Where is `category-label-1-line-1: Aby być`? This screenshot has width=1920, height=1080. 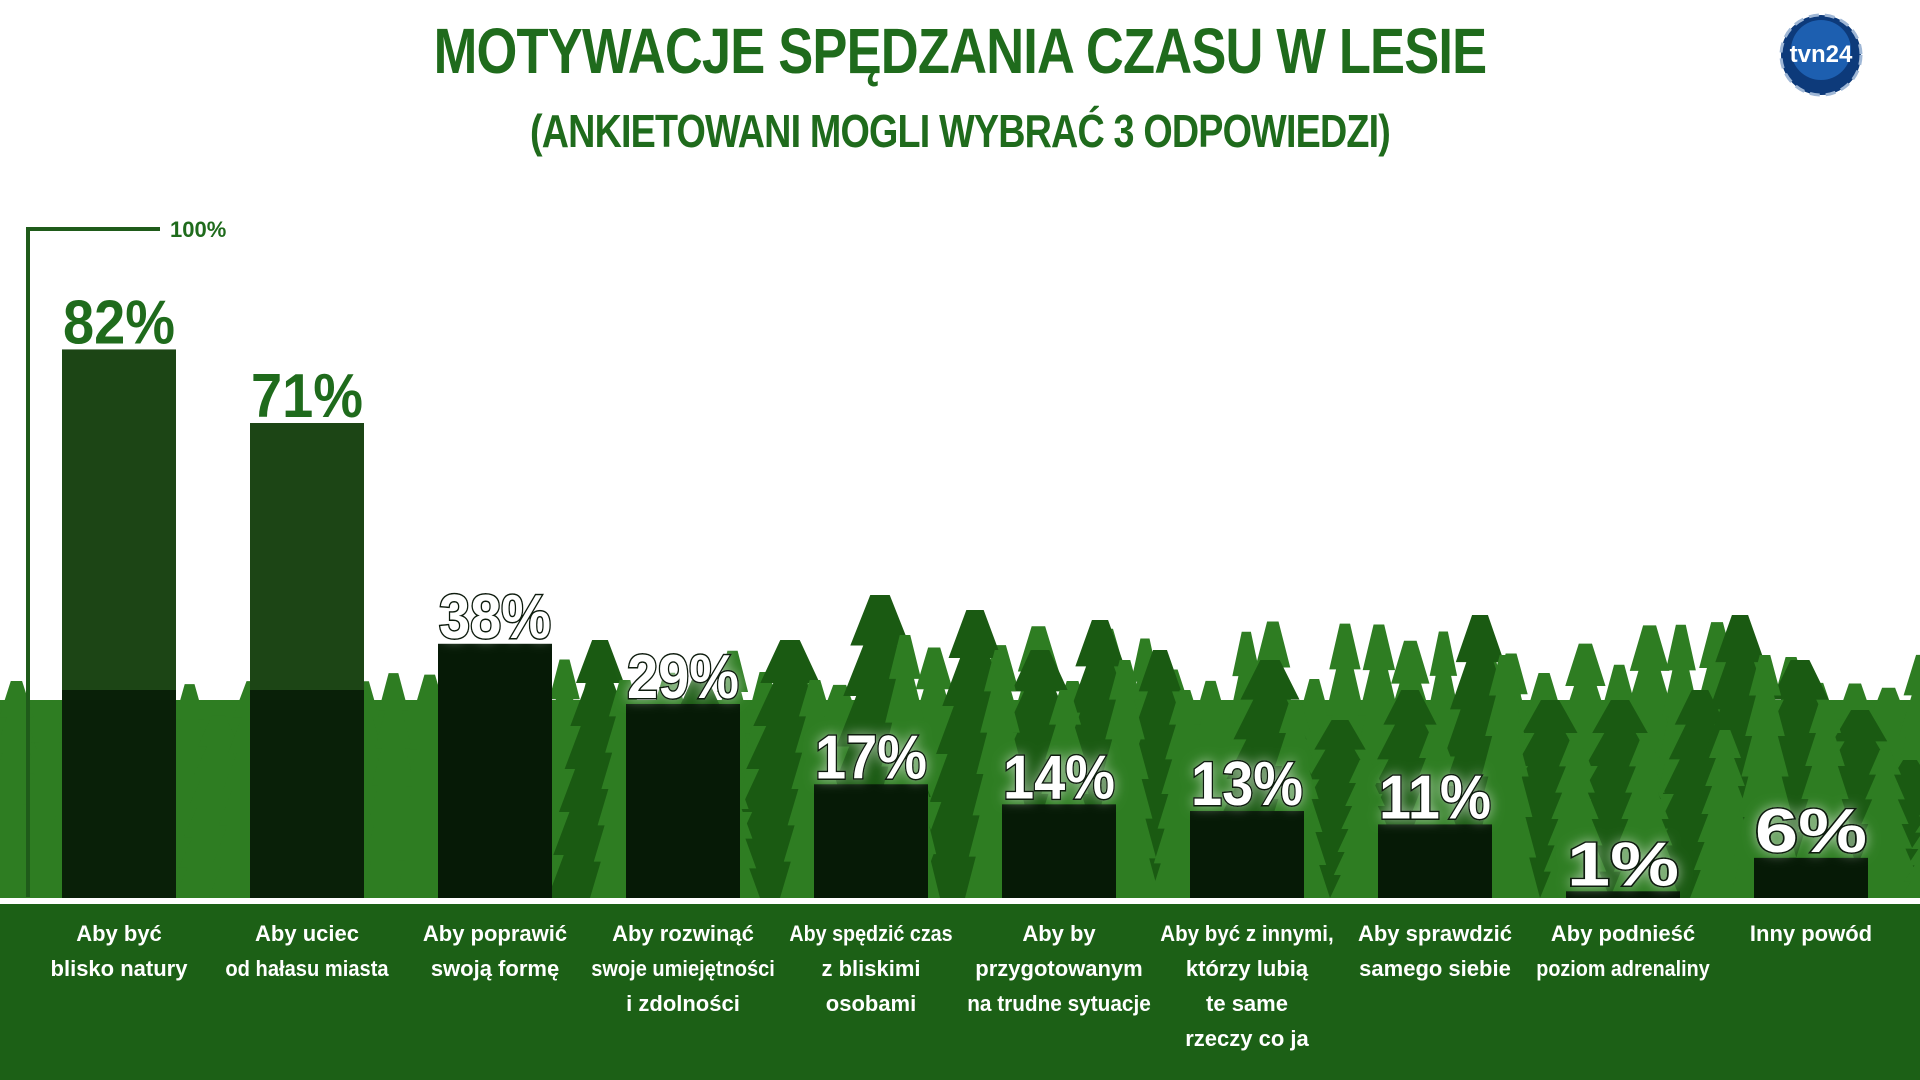
category-label-1-line-1: Aby być is located at coordinates (119, 933).